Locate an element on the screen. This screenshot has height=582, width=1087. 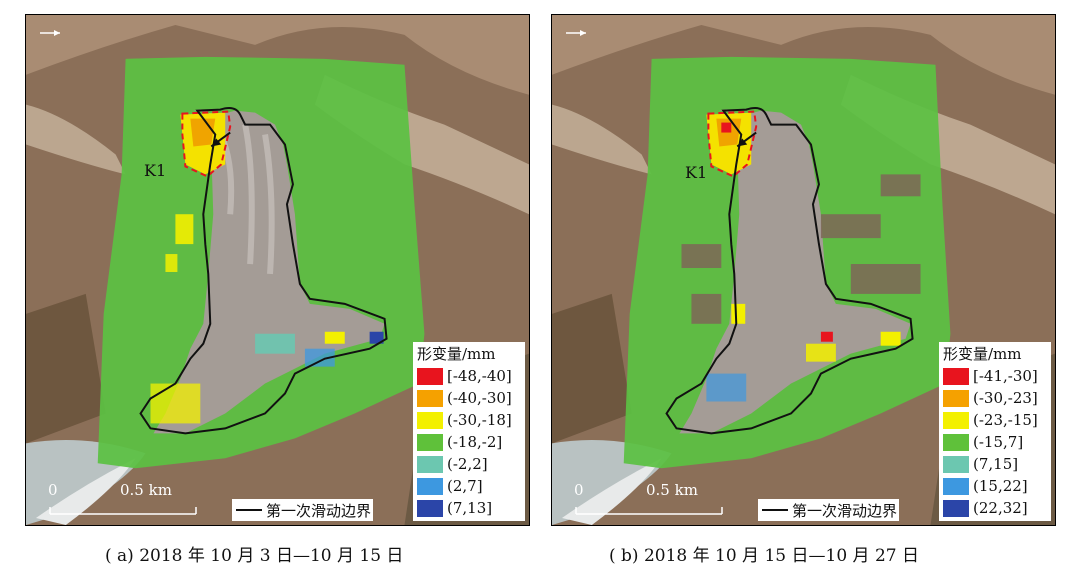
legend-item: (-30,-23] is located at coordinates (995, 398).